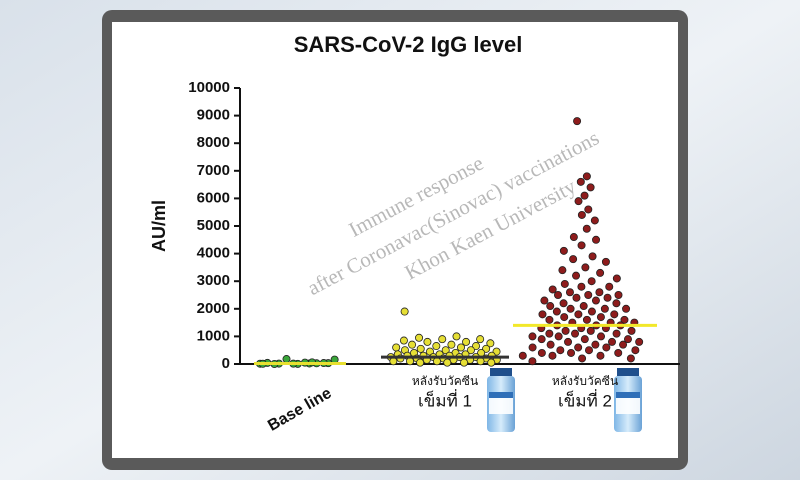  What do you see at coordinates (159, 226) in the screenshot?
I see `y-axis-label: AU/ml` at bounding box center [159, 226].